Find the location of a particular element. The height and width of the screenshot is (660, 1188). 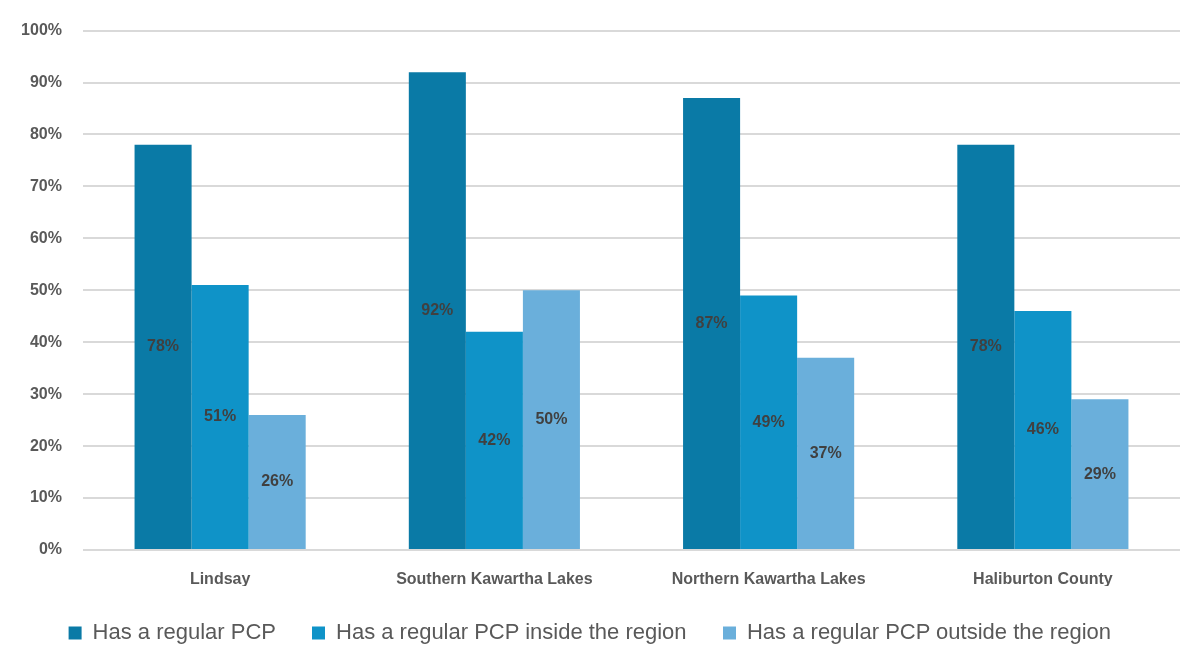

x-tick-label: Southern Kawartha Lakes is located at coordinates (494, 579).